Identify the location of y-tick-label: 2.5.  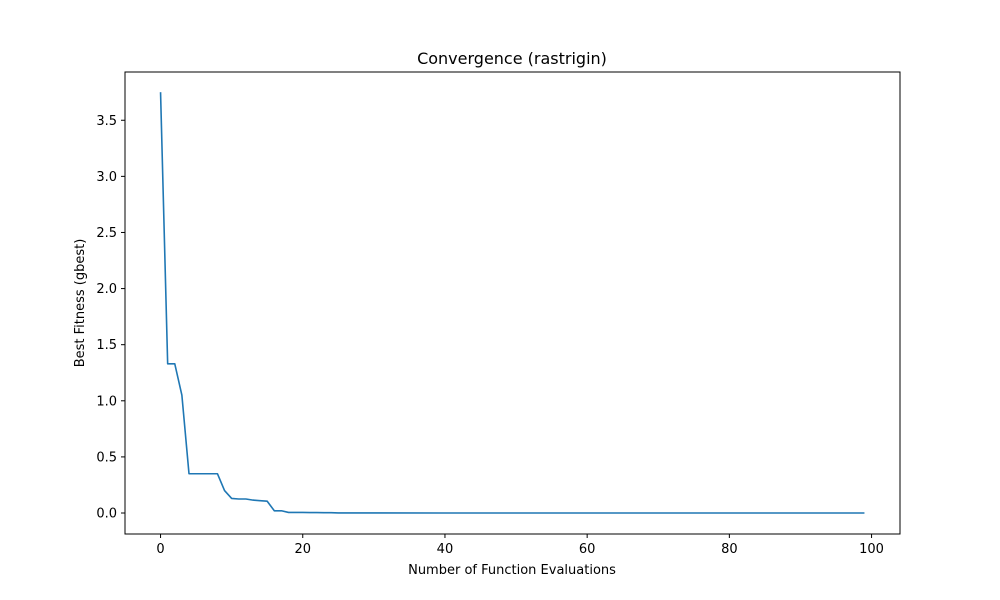
(106, 233).